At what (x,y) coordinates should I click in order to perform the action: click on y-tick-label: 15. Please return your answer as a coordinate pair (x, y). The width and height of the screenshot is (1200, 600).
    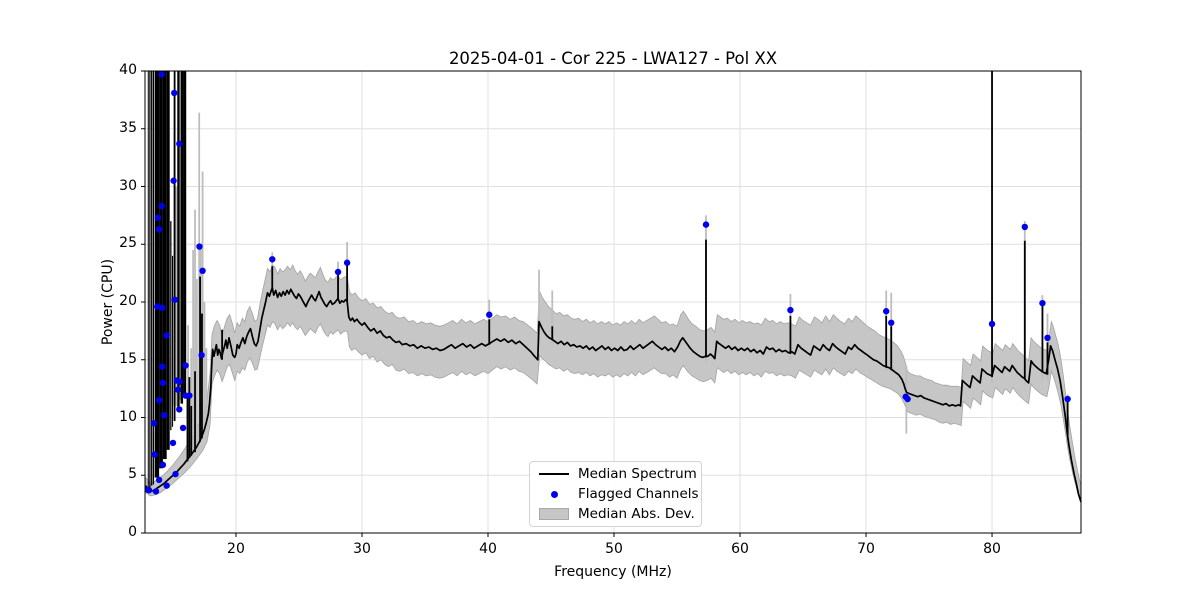
    Looking at the image, I should click on (128, 358).